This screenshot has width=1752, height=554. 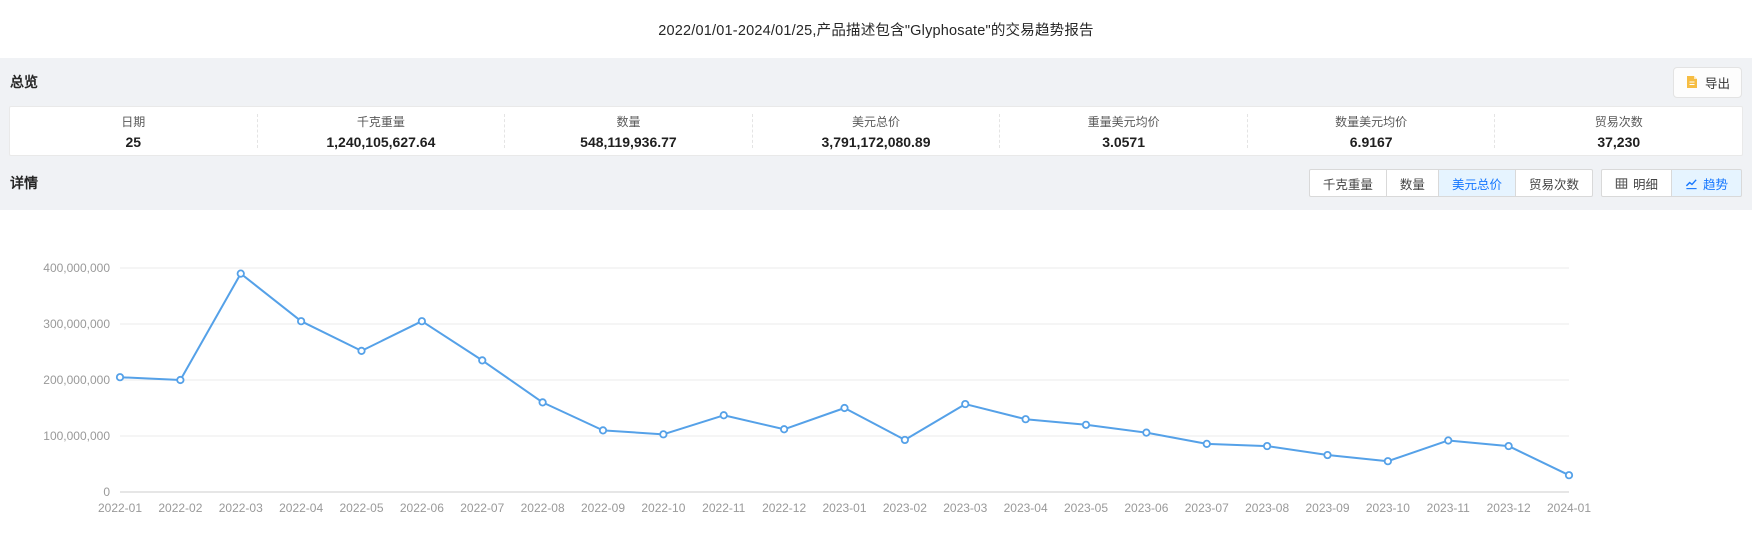 What do you see at coordinates (422, 508) in the screenshot?
I see `svg-text: 2022-06` at bounding box center [422, 508].